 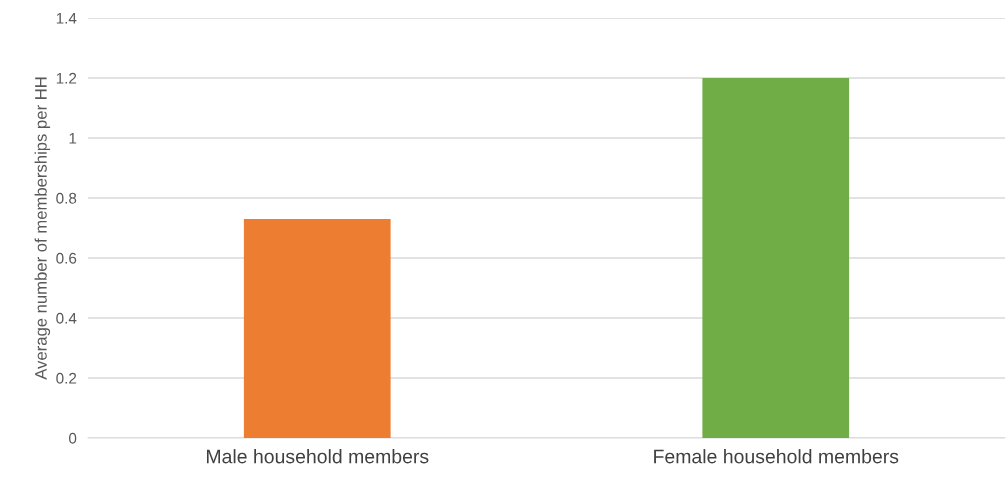 What do you see at coordinates (73, 138) in the screenshot?
I see `y-tick-label: 1` at bounding box center [73, 138].